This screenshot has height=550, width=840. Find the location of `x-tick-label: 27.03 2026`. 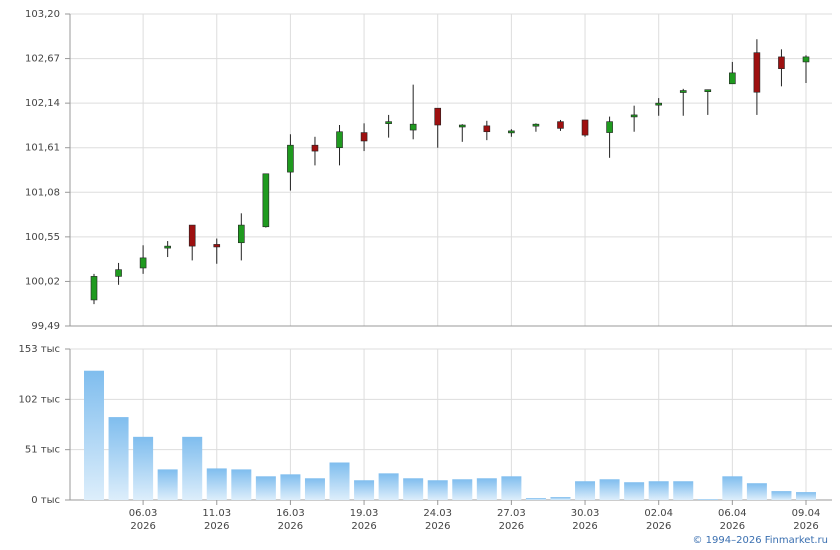

x-tick-label: 27.03 2026 is located at coordinates (511, 520).